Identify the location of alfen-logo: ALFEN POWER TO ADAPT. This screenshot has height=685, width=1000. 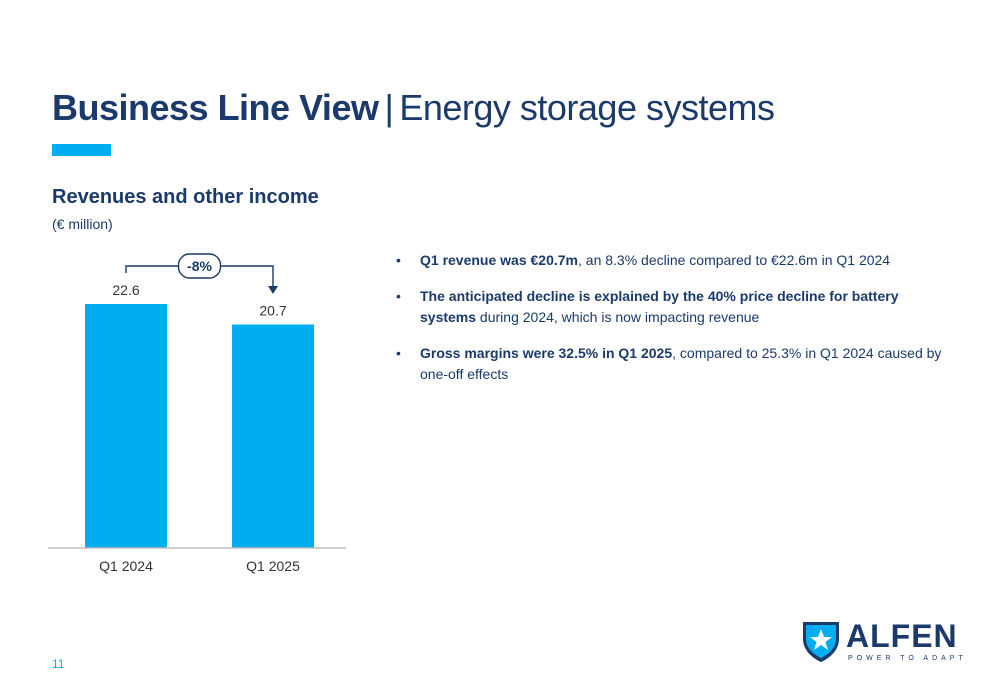
(881, 642).